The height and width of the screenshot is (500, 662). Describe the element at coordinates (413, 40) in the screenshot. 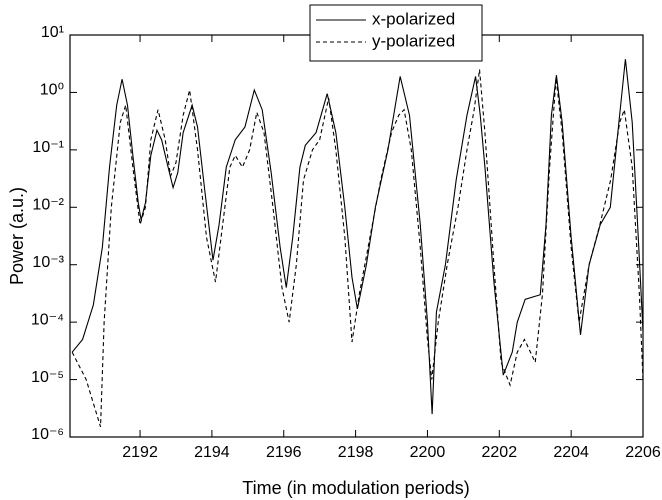

I see `legend-label: y-polarized` at that location.